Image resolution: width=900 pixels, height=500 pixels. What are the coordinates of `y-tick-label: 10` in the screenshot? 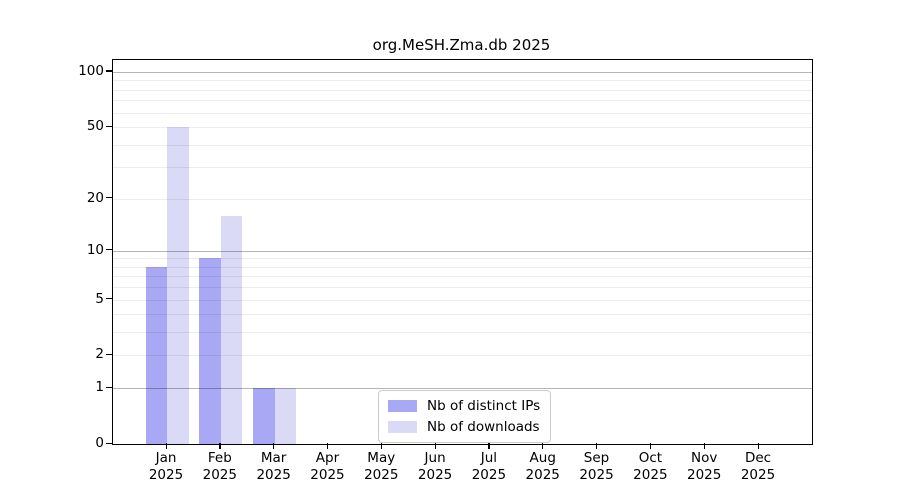 It's located at (95, 249).